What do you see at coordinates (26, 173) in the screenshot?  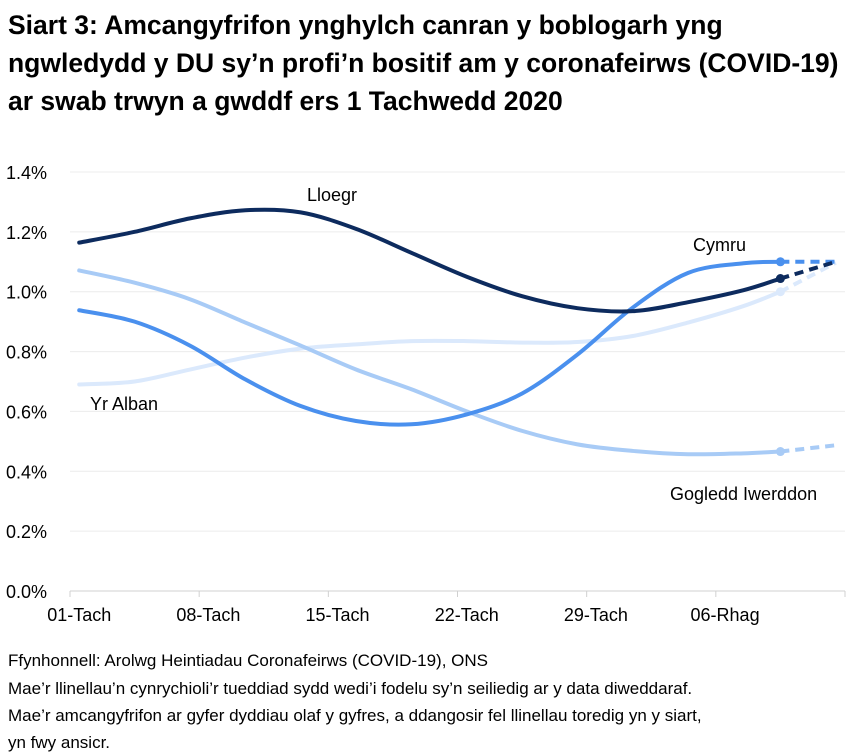 I see `y-tick-label: 1.4%` at bounding box center [26, 173].